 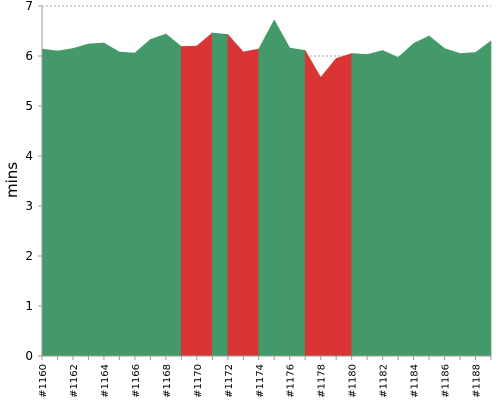 What do you see at coordinates (29, 6) in the screenshot?
I see `y-tick-label-7: 7` at bounding box center [29, 6].